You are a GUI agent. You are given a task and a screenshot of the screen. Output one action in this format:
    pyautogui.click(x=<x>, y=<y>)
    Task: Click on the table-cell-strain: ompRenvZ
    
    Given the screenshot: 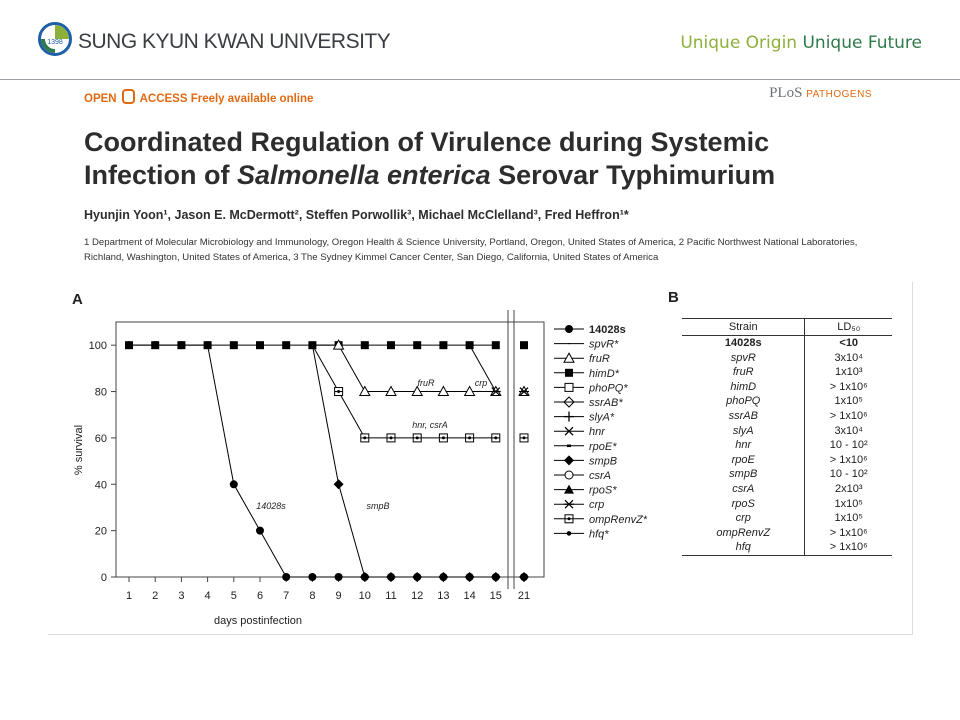 What is the action you would take?
    pyautogui.click(x=744, y=533)
    